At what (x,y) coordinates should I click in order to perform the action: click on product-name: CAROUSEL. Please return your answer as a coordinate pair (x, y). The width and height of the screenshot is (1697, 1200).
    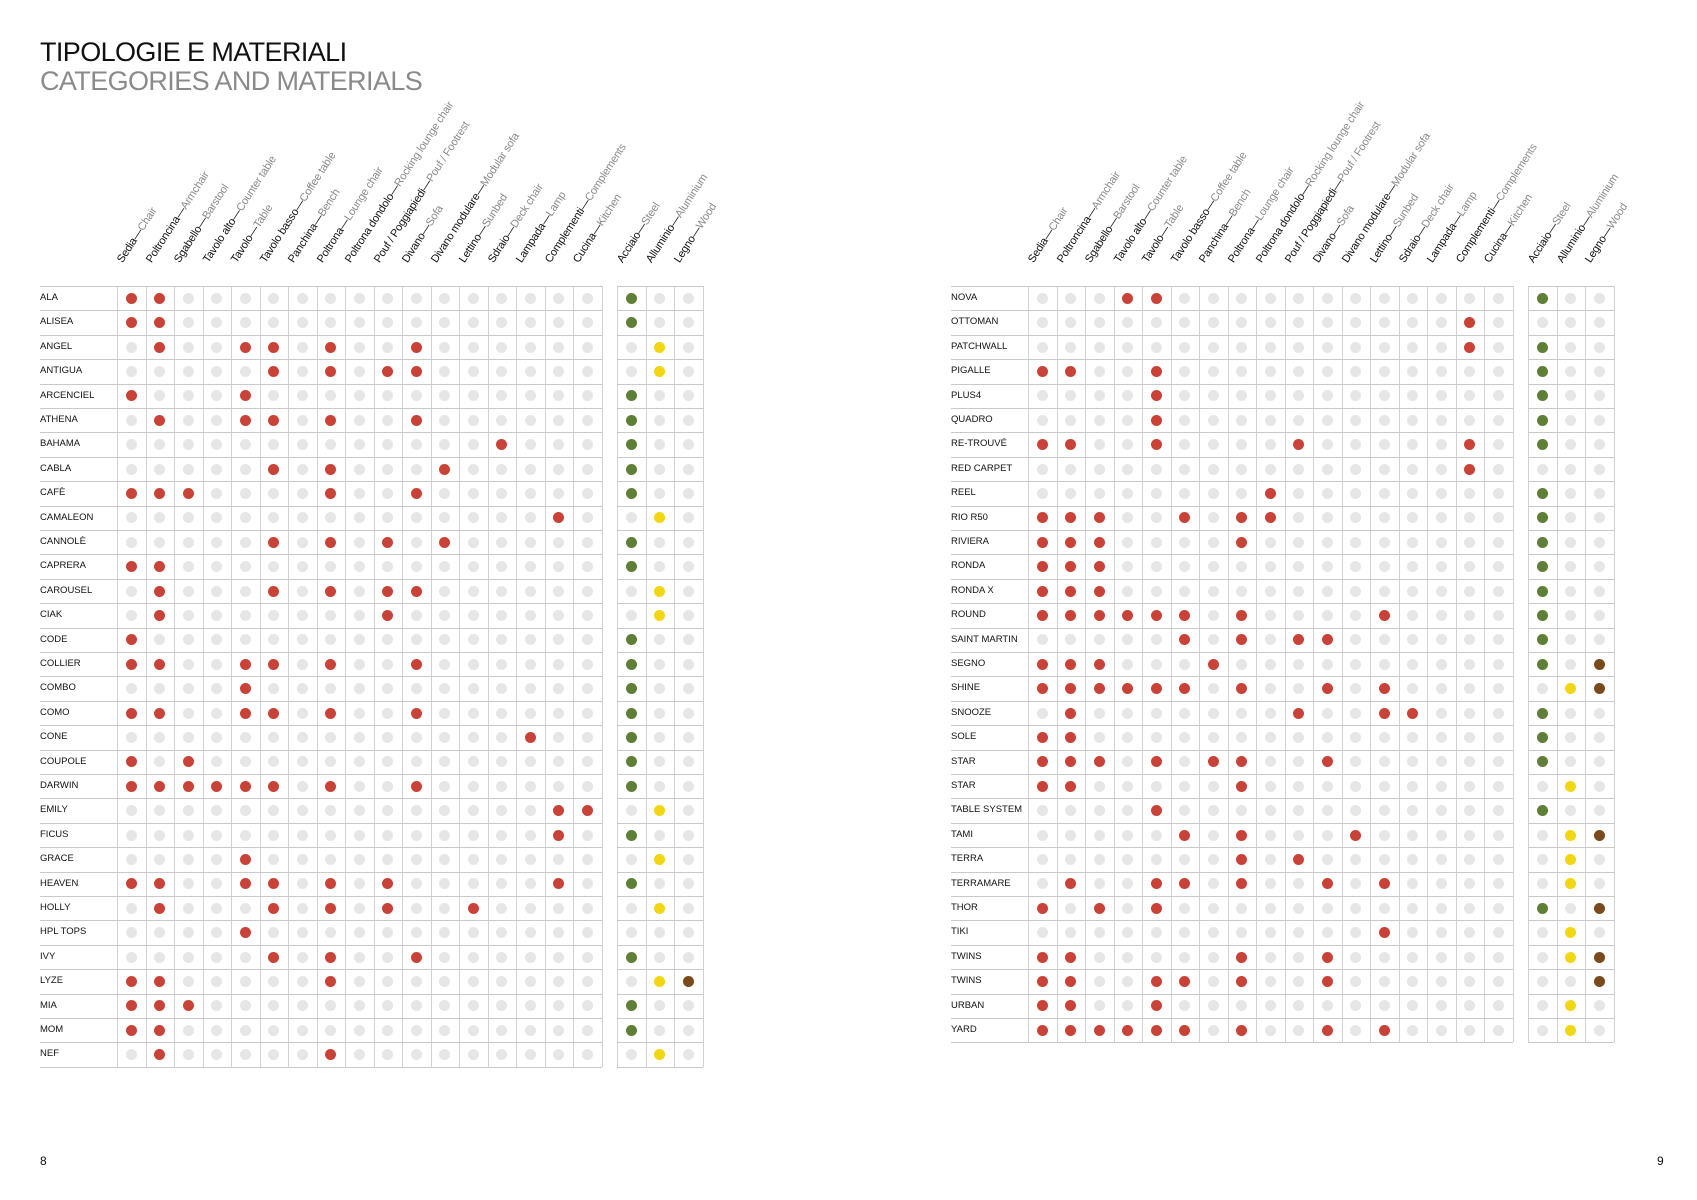
    Looking at the image, I should click on (66, 590).